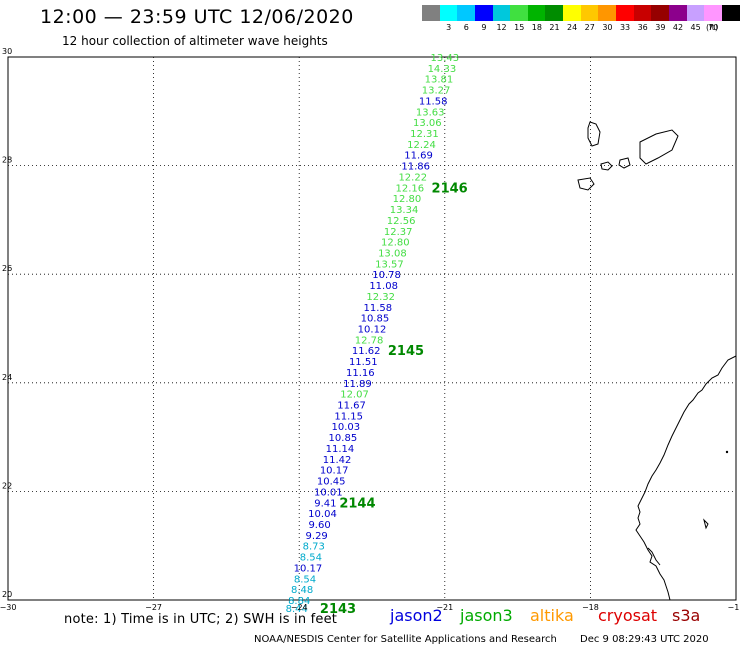 This screenshot has width=740, height=650. What do you see at coordinates (386, 275) in the screenshot?
I see `wave-height-value: 10.78` at bounding box center [386, 275].